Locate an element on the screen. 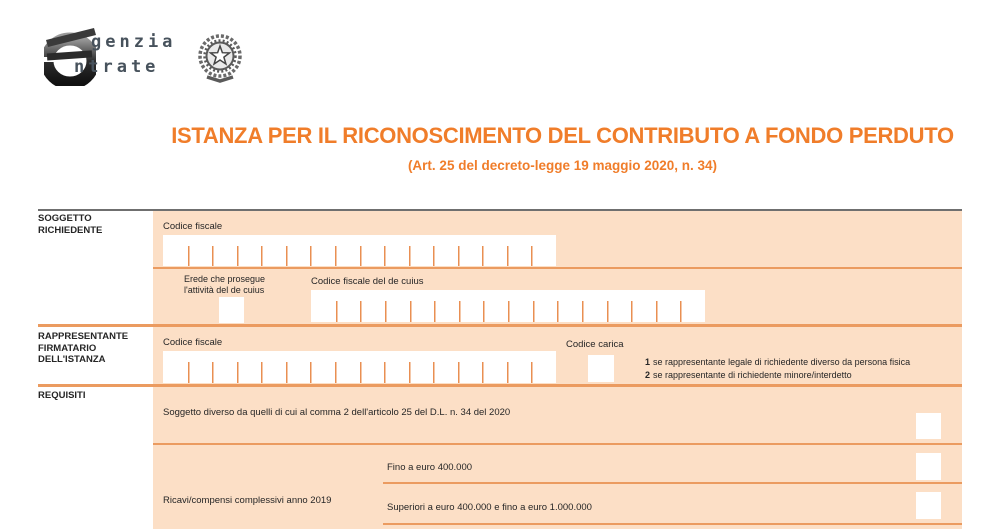 The image size is (1002, 529). rappresentante-codice-fiscale-label: Codice fiscale is located at coordinates (193, 342).